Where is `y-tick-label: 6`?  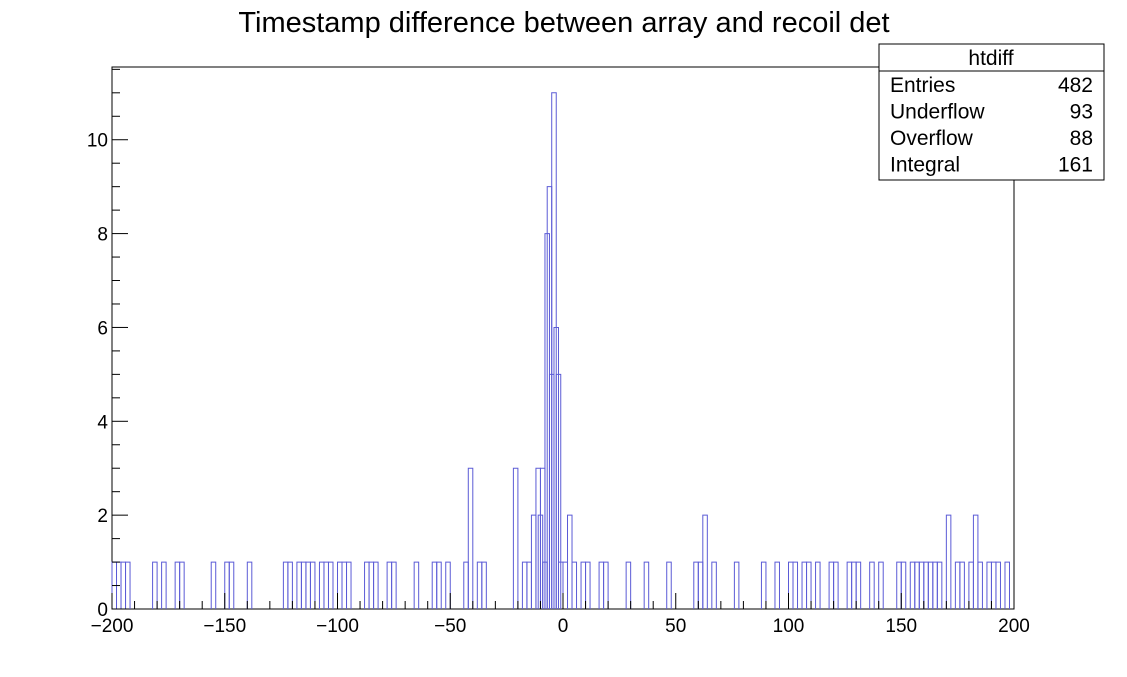 y-tick-label: 6 is located at coordinates (102, 328).